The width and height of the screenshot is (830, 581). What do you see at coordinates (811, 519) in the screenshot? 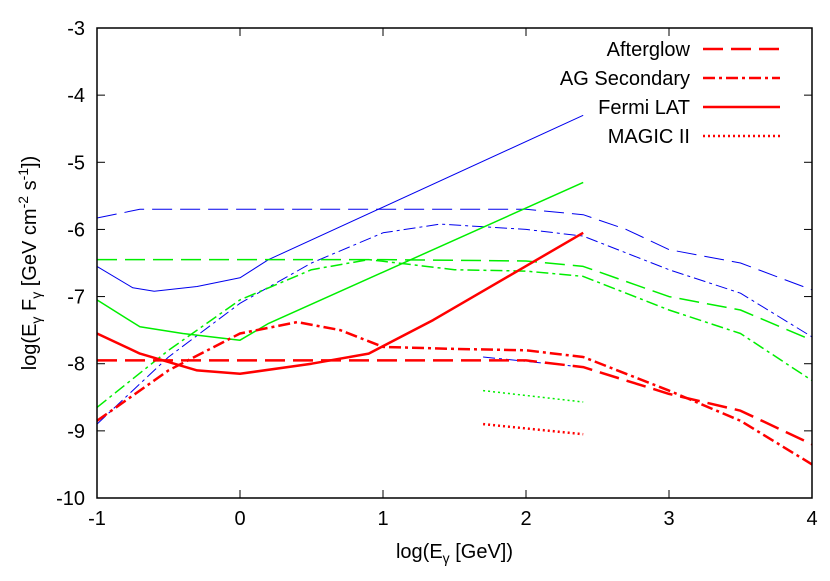
I see `x-tick-label: 4` at bounding box center [811, 519].